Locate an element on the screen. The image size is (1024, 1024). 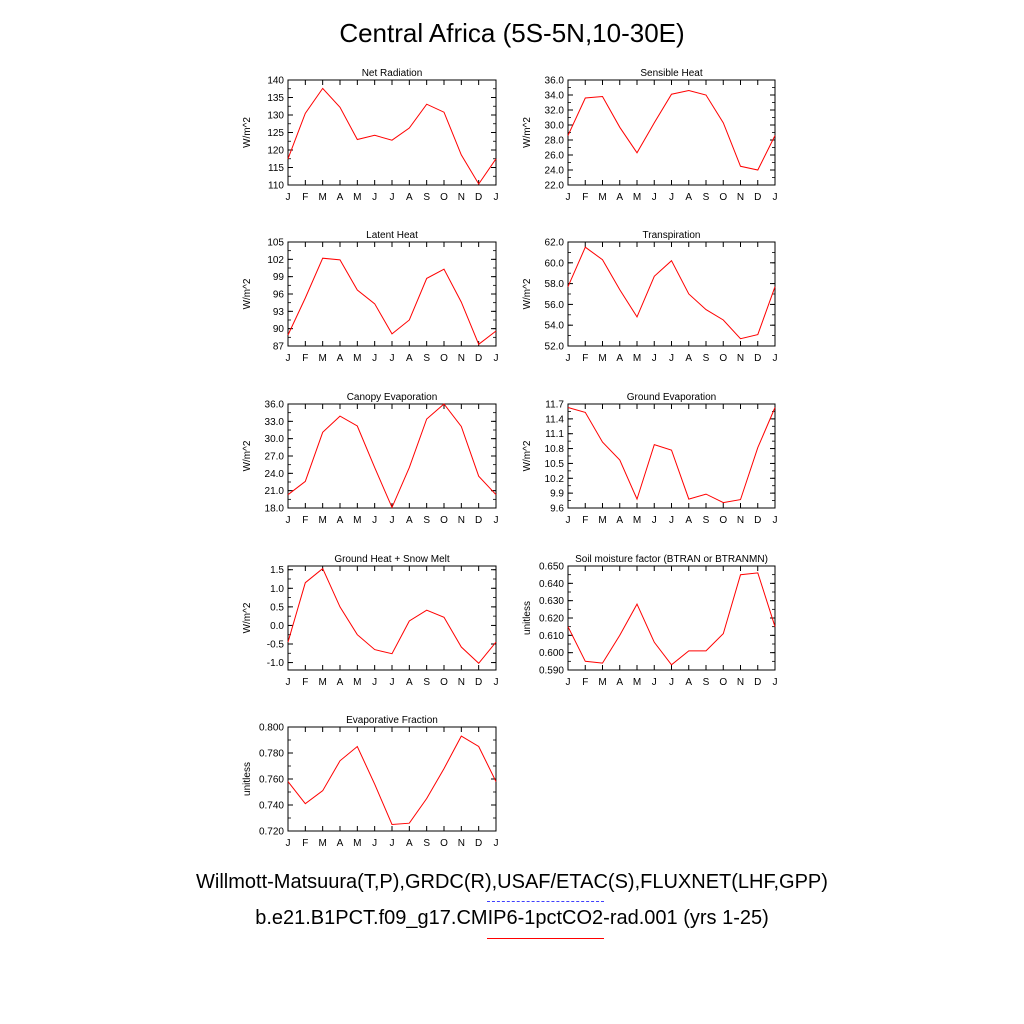
y-tick-label: 10.2 is located at coordinates (555, 479).